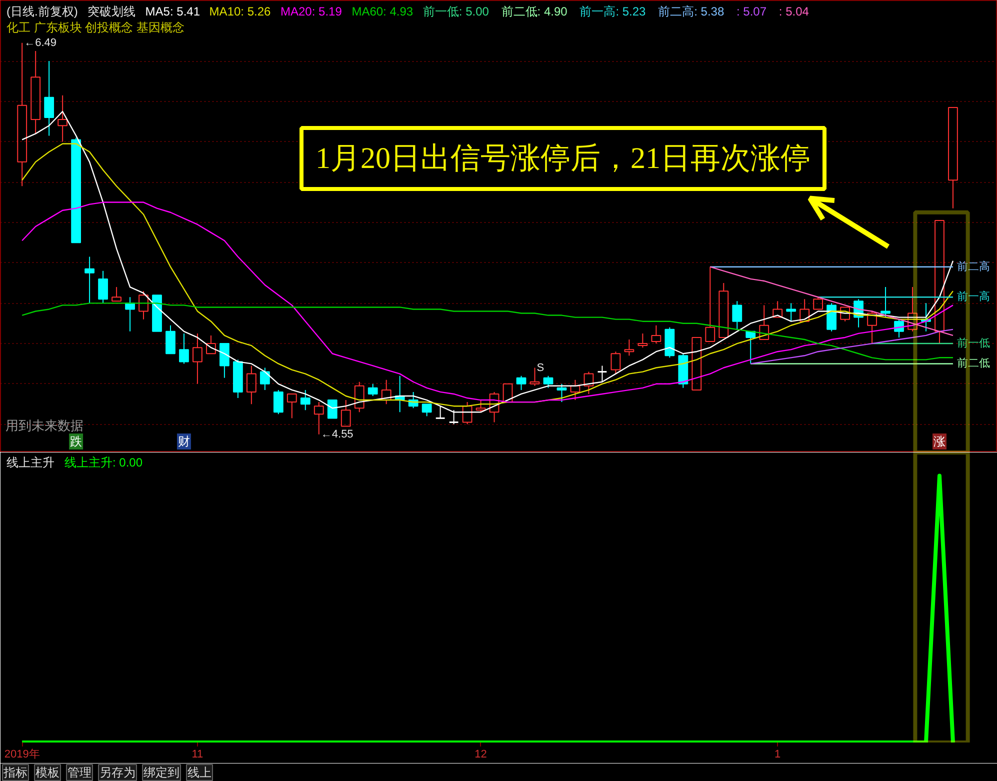  Describe the element at coordinates (118, 773) in the screenshot. I see `text: 另存为` at that location.